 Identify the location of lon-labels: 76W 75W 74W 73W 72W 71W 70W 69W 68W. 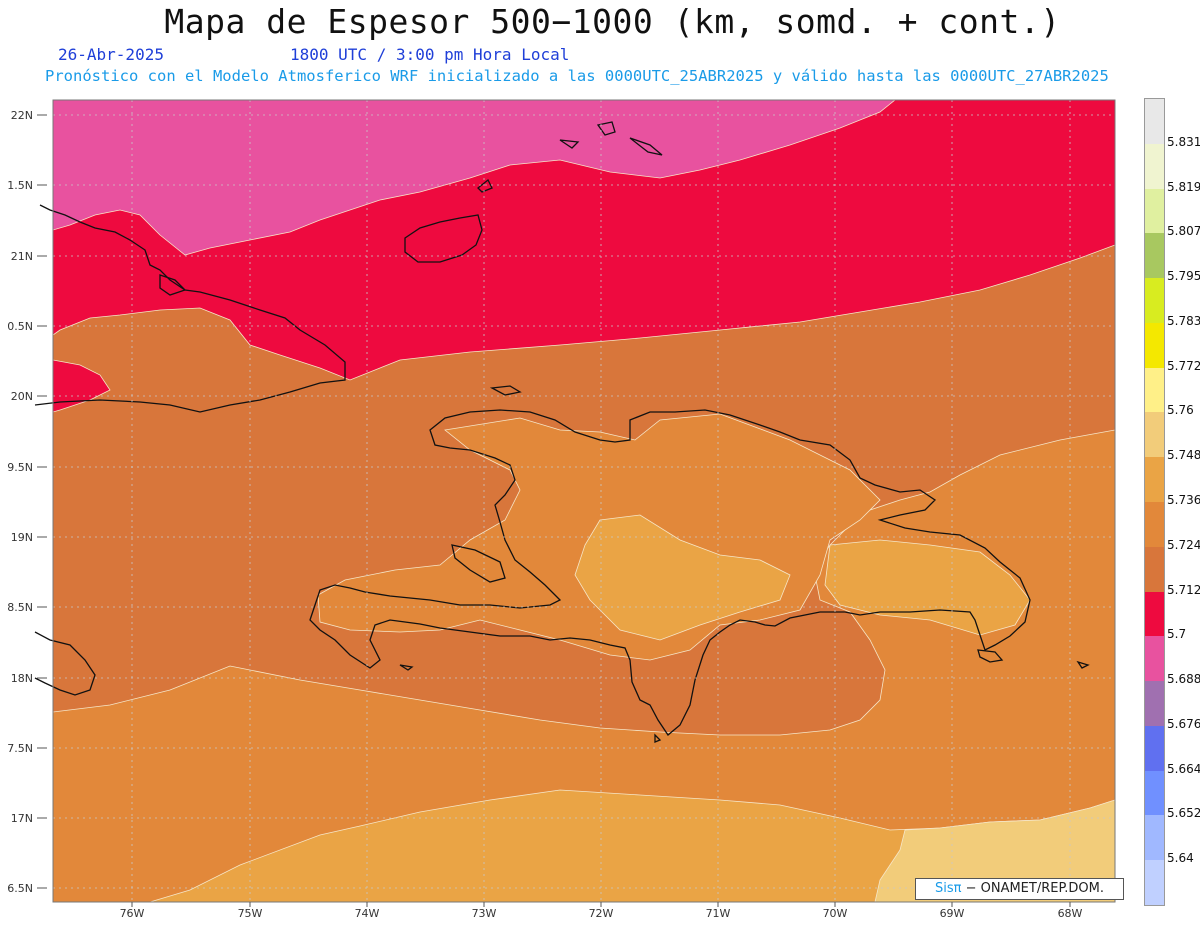
(601, 913).